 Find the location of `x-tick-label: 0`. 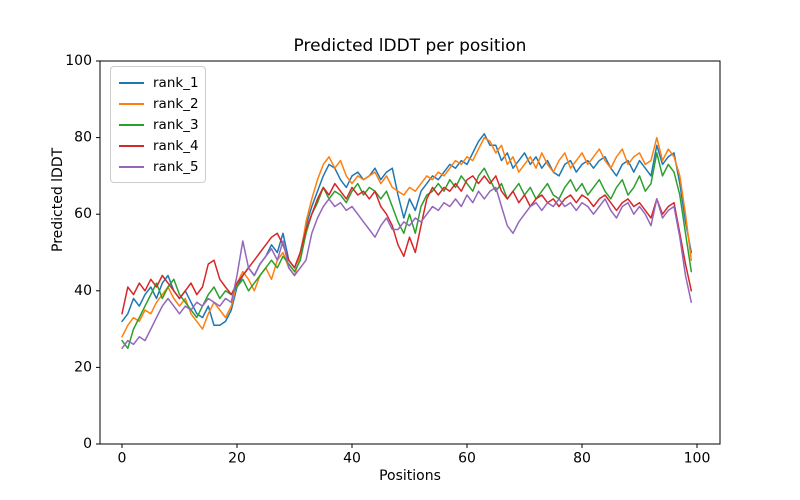

x-tick-label: 0 is located at coordinates (122, 459).